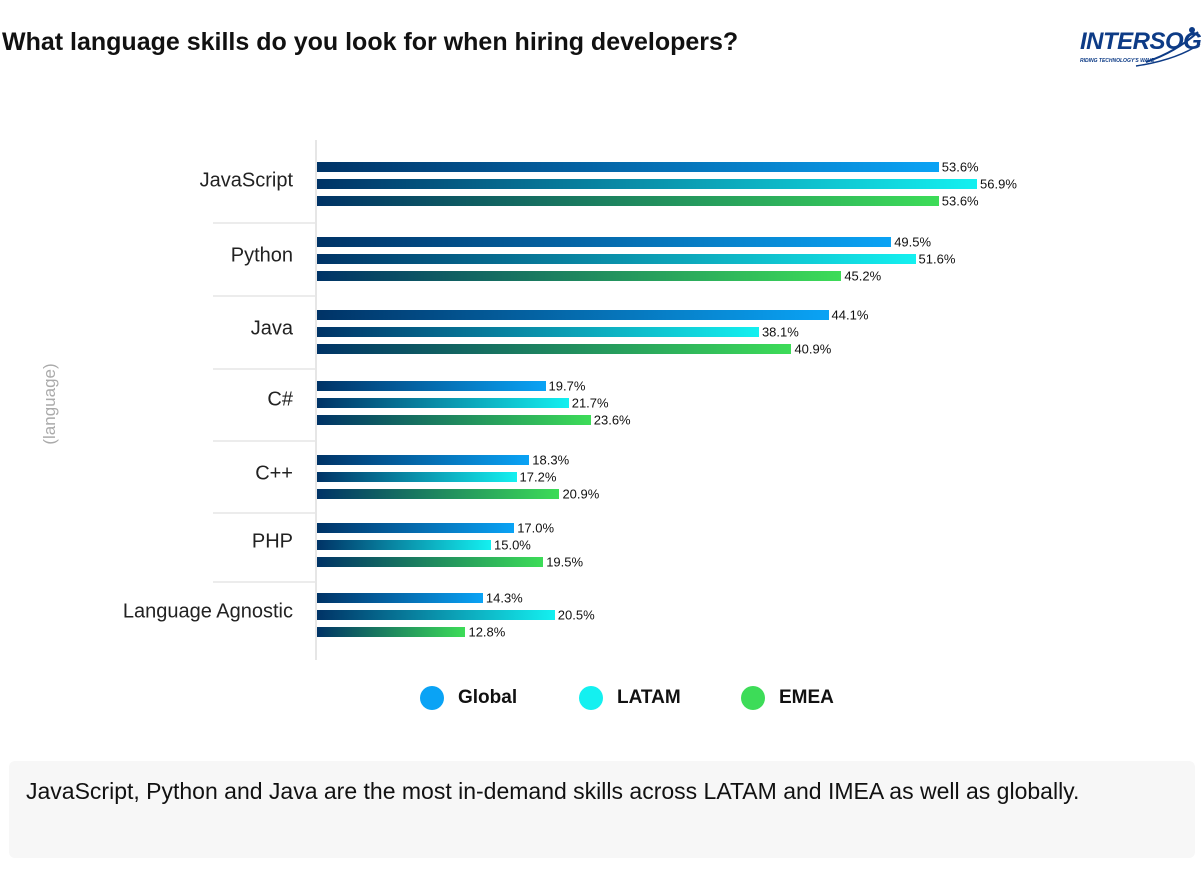 The width and height of the screenshot is (1204, 880). I want to click on data-label: 45.2%, so click(863, 276).